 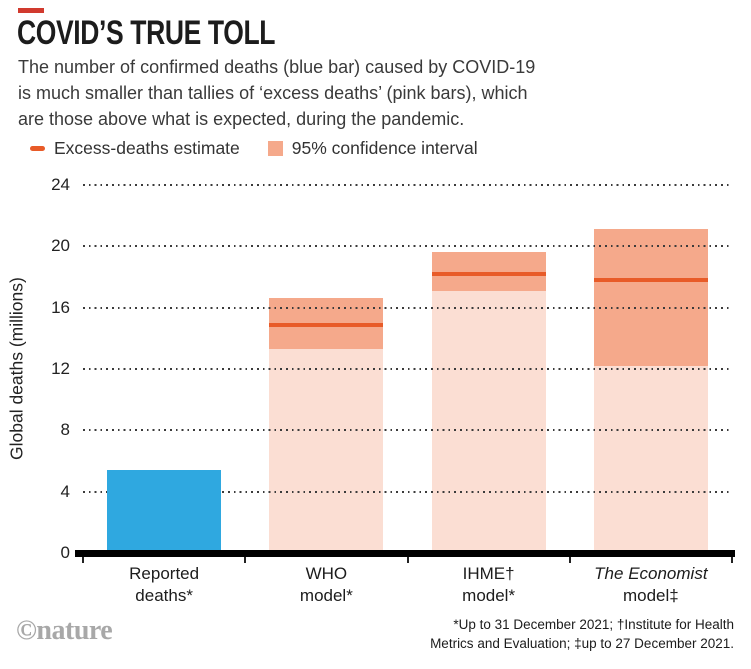 What do you see at coordinates (326, 585) in the screenshot?
I see `x-category-label: WHO model*` at bounding box center [326, 585].